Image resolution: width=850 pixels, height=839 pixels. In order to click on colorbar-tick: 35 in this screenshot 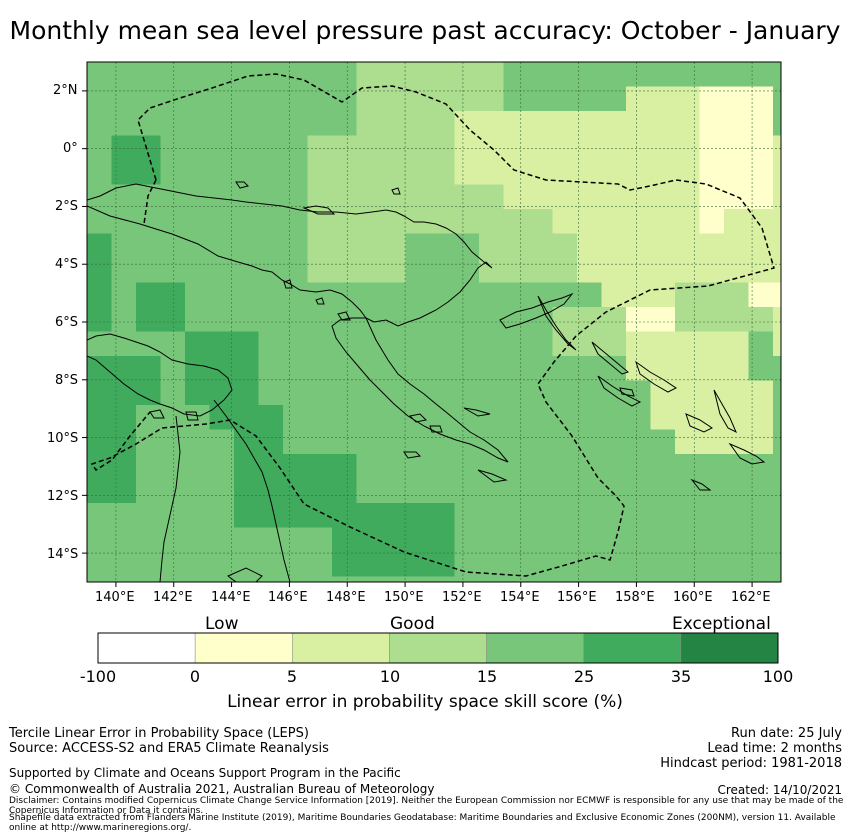, I will do `click(681, 676)`.